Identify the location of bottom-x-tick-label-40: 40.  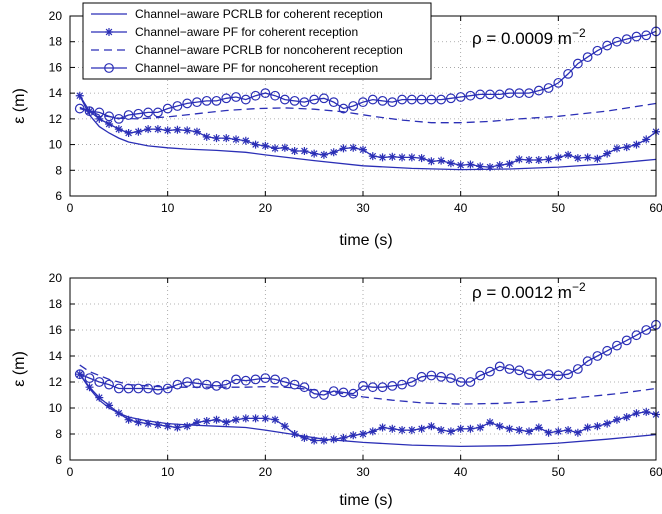
(461, 472).